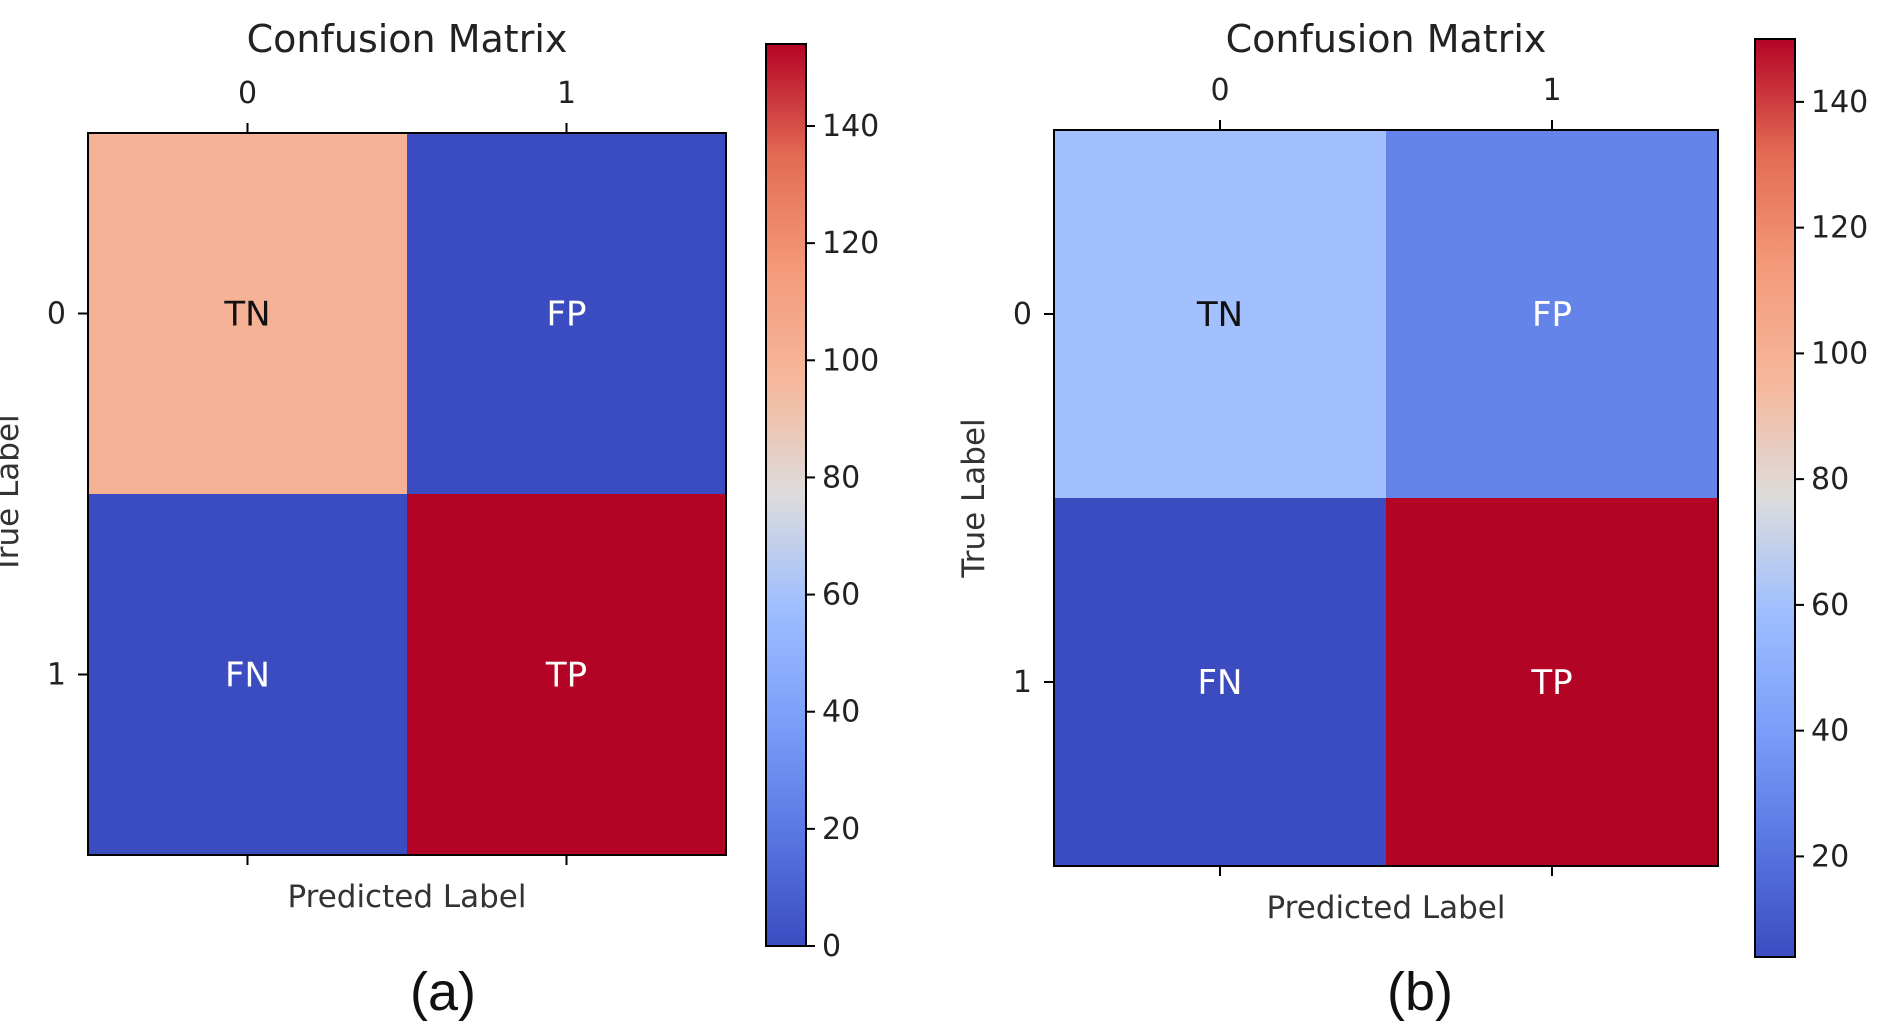 This screenshot has width=1881, height=1034. What do you see at coordinates (443, 992) in the screenshot?
I see `panel-caption: (a)` at bounding box center [443, 992].